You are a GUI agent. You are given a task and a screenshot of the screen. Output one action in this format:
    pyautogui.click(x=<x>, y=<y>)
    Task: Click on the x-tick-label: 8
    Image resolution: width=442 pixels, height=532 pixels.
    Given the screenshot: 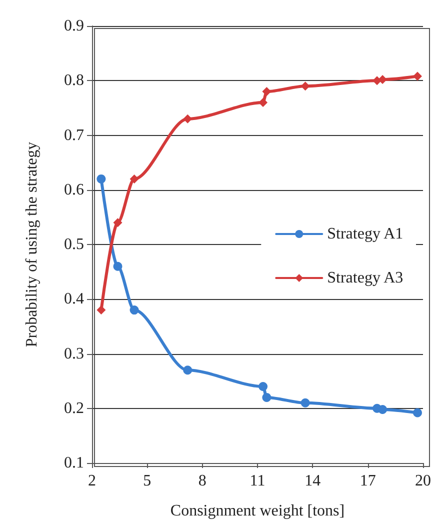 What is the action you would take?
    pyautogui.click(x=202, y=481)
    